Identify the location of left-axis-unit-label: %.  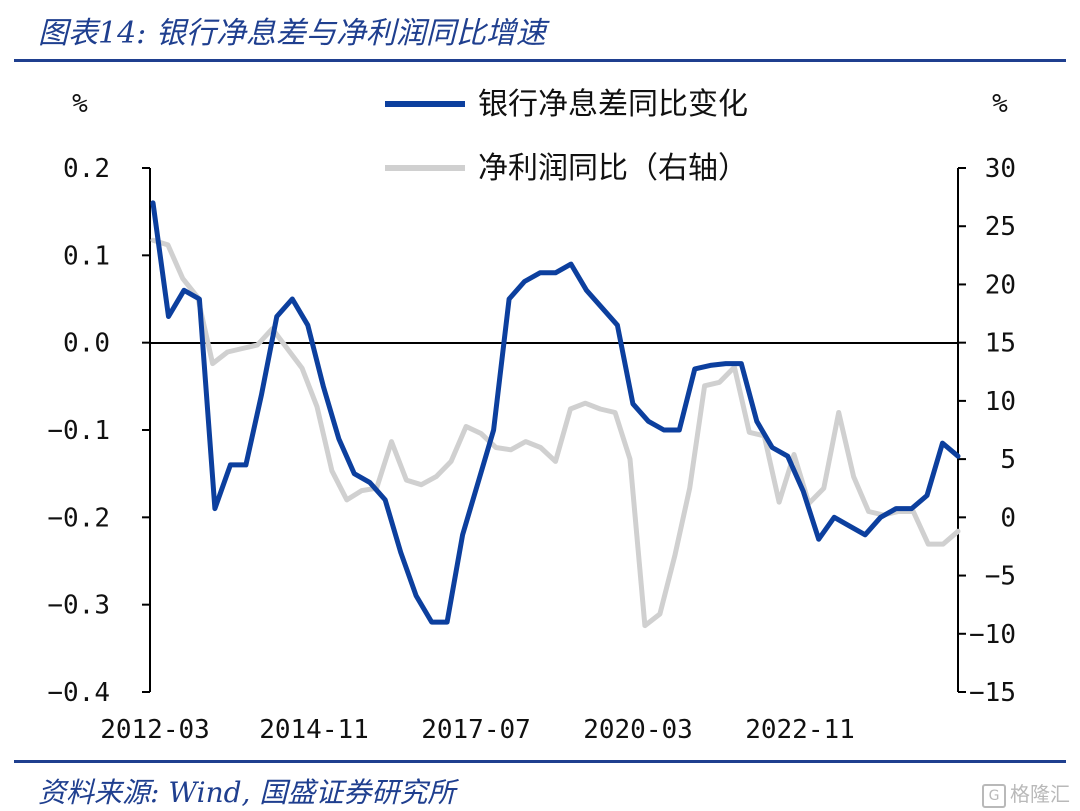
(80, 104).